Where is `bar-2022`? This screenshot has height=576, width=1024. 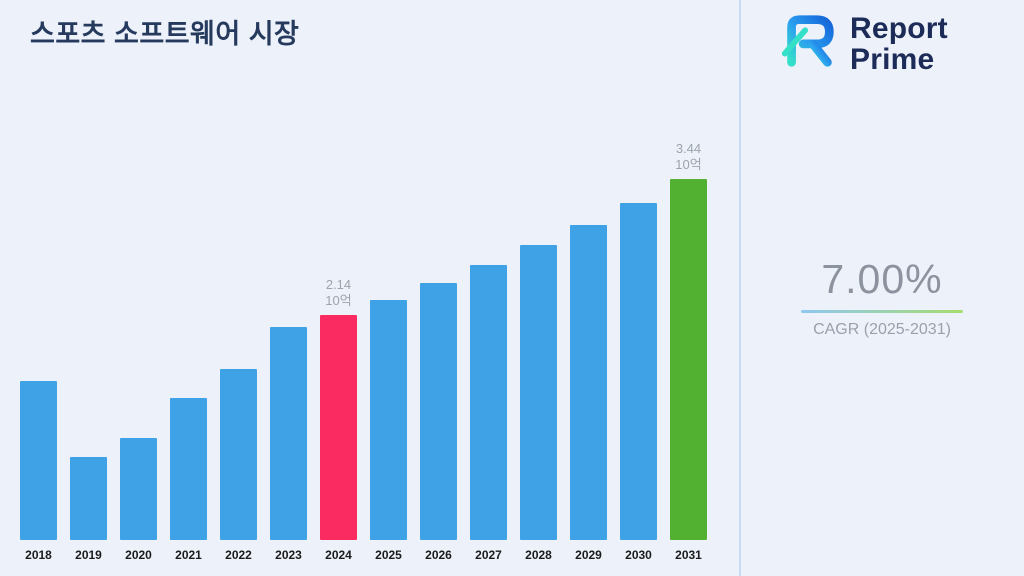
bar-2022 is located at coordinates (238, 454).